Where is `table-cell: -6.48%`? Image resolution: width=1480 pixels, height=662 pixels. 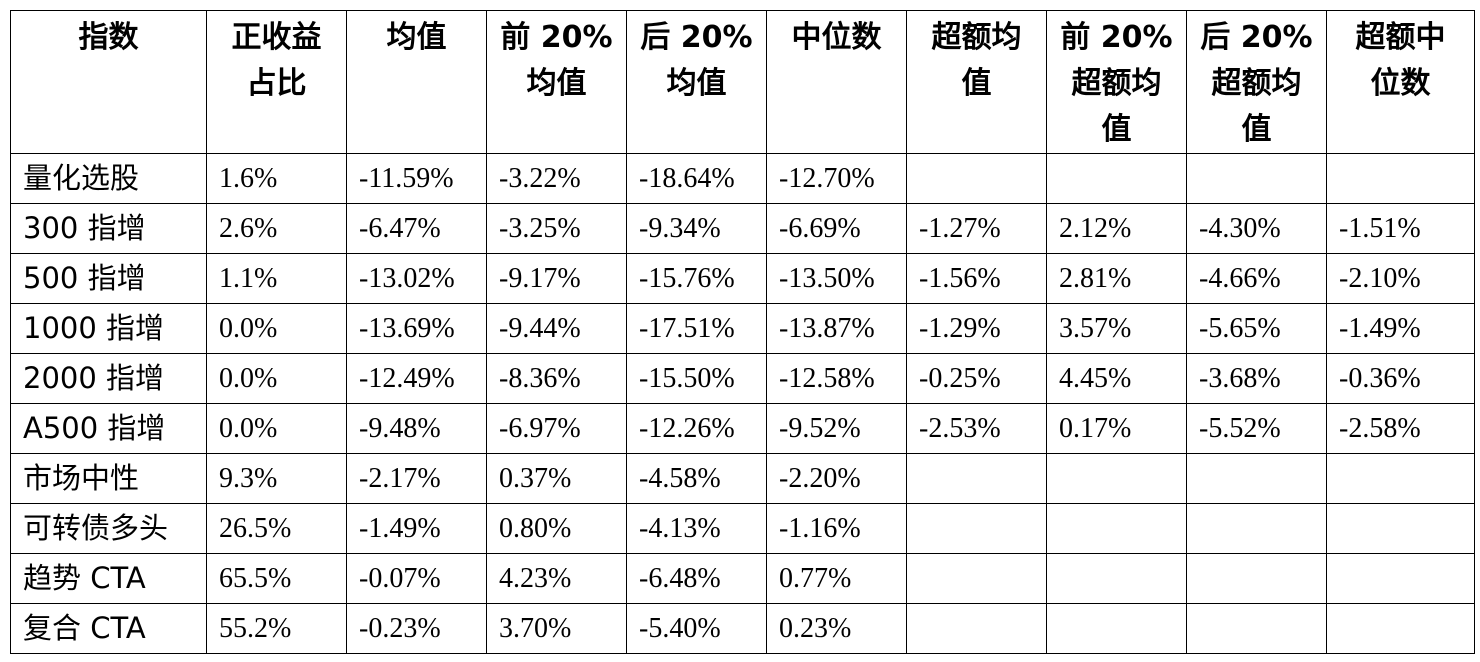
table-cell: -6.48% is located at coordinates (696, 578).